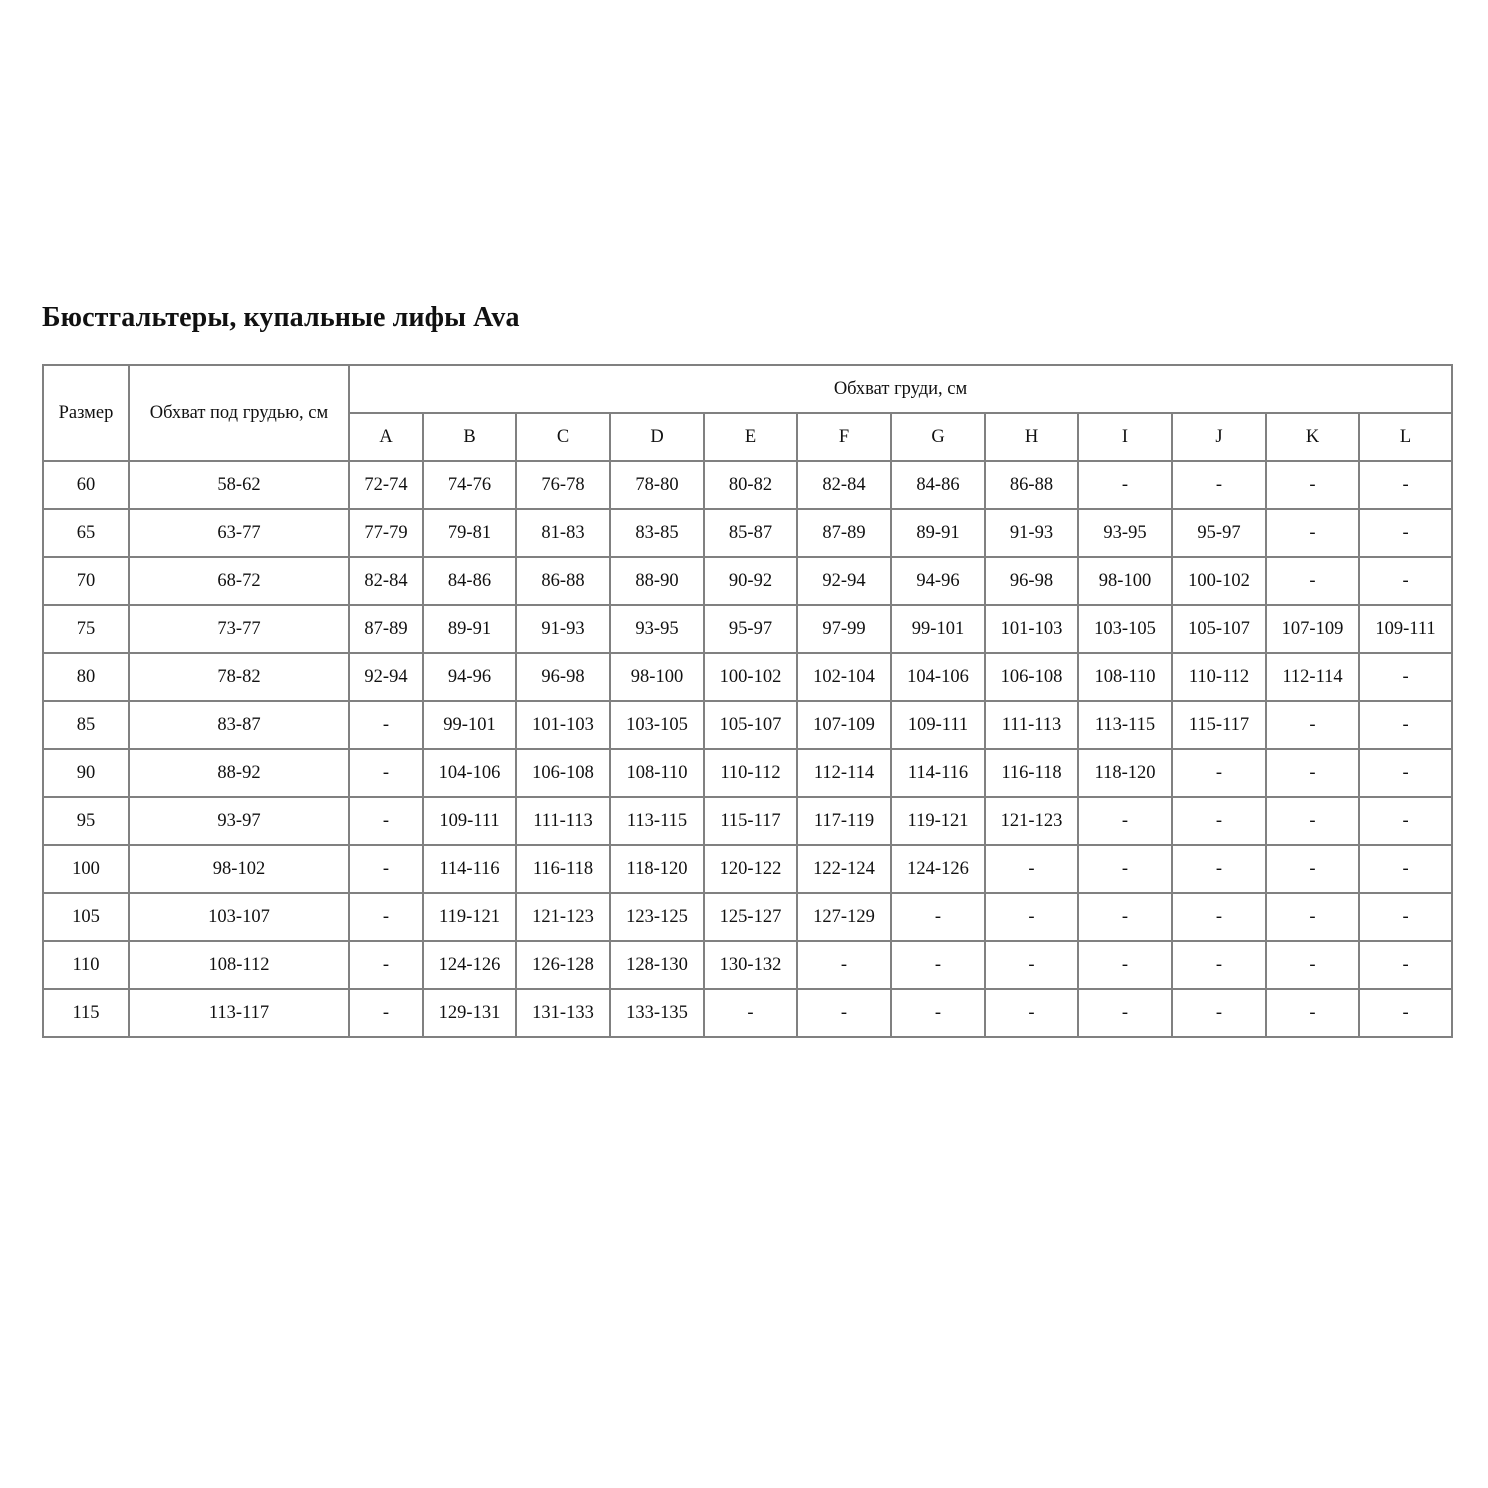 Image resolution: width=1488 pixels, height=1488 pixels. What do you see at coordinates (239, 533) in the screenshot?
I see `underbust-cell: 63-77` at bounding box center [239, 533].